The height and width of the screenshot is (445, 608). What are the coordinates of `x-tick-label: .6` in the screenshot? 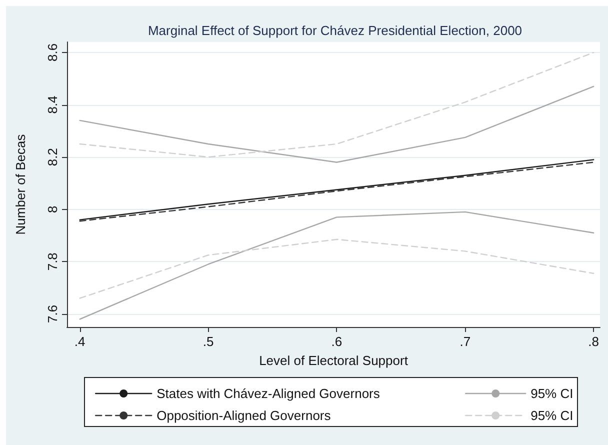 It's located at (336, 341).